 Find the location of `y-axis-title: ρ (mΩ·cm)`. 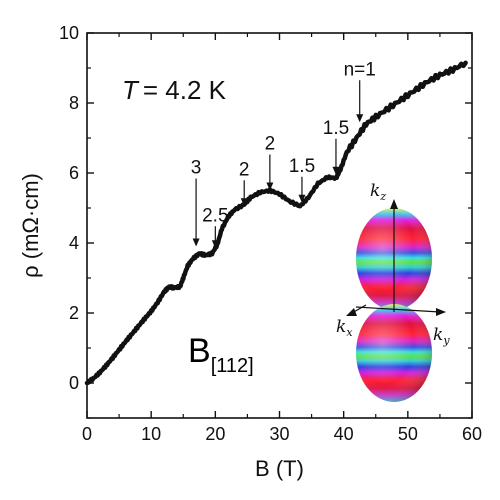

y-axis-title: ρ (mΩ·cm) is located at coordinates (30, 225).